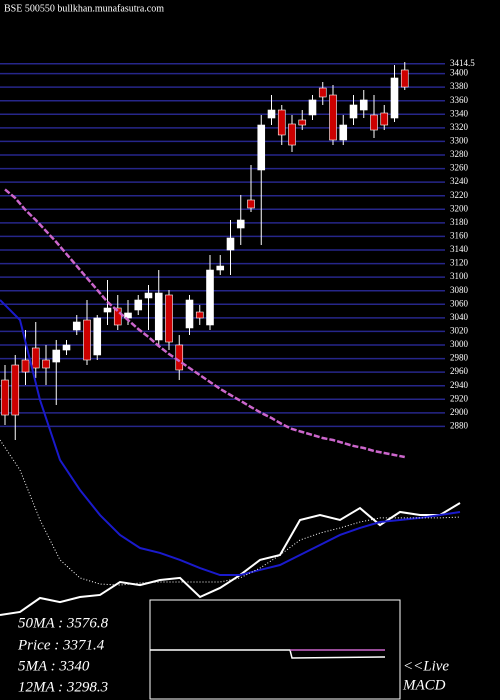  Describe the element at coordinates (84, 8) in the screenshot. I see `chart-title: BSE 500550 bullkhan.munafasutra.com` at that location.